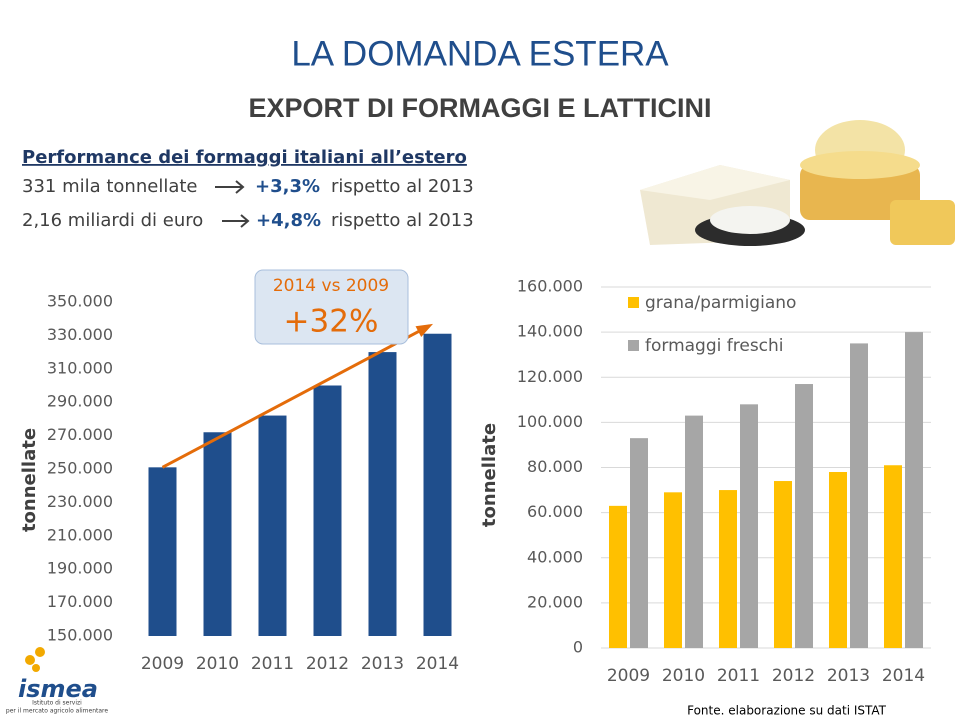 This screenshot has width=959, height=718. Describe the element at coordinates (80, 635) in the screenshot. I see `y-tick-label: 150.000` at that location.